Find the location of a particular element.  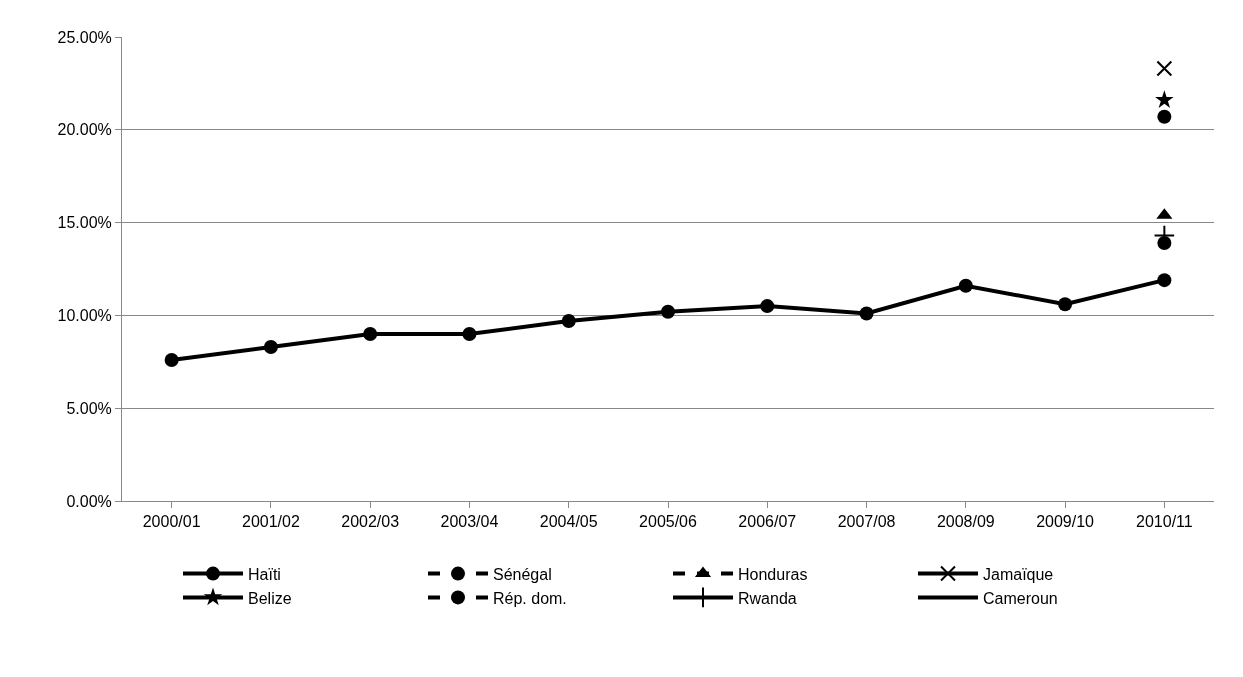

x-tick-label: 2006/07 is located at coordinates (767, 522).